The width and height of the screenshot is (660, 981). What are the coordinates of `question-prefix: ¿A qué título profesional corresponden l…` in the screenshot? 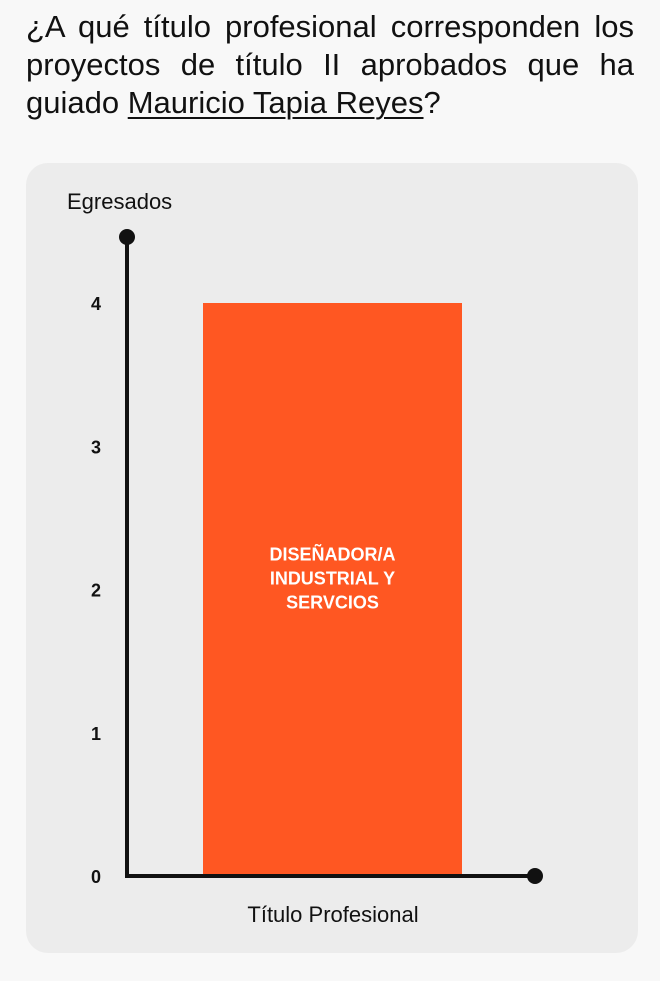 It's located at (330, 64).